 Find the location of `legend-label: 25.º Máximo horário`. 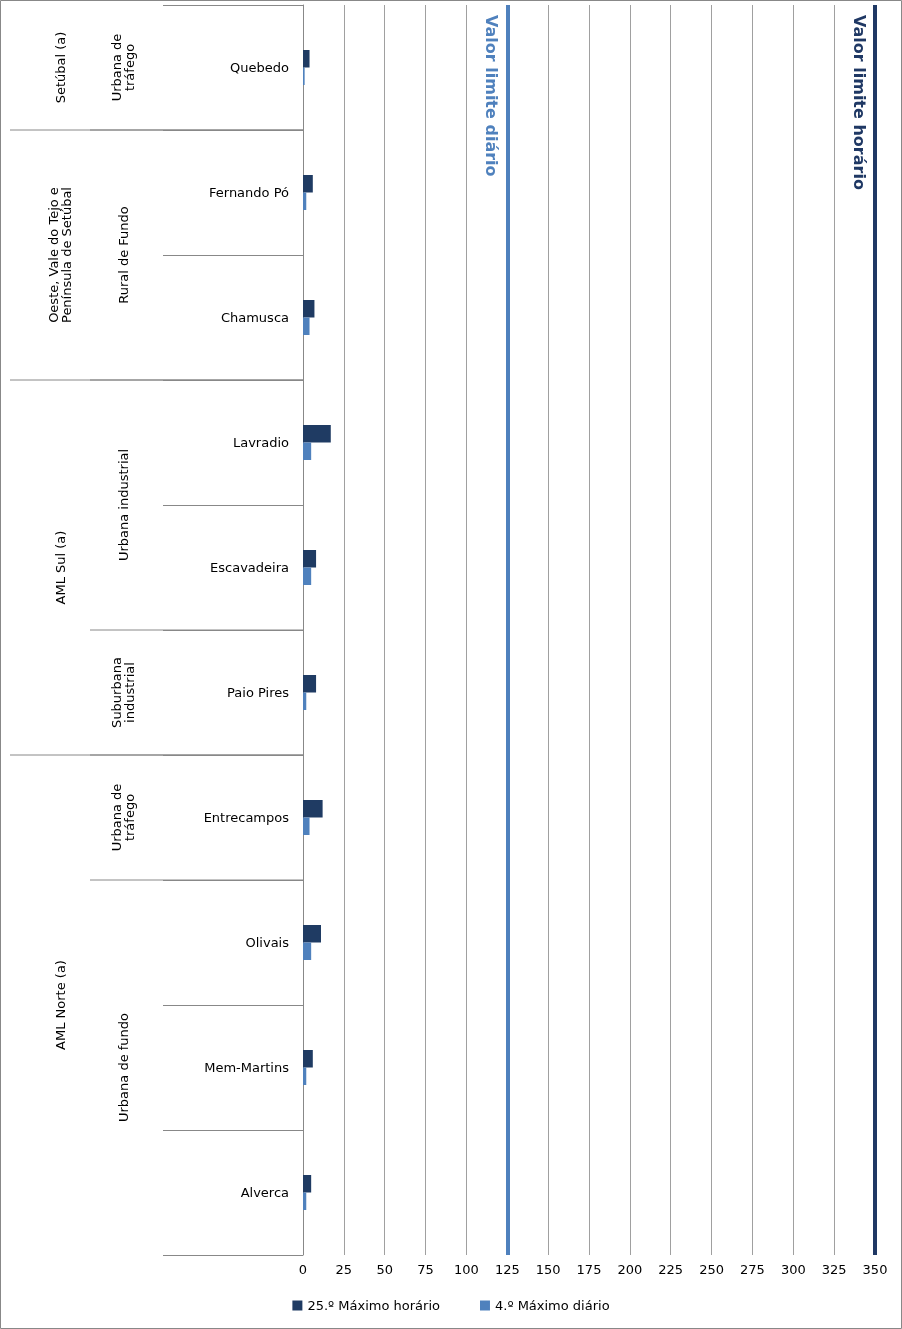

legend-label: 25.º Máximo horário is located at coordinates (374, 1305).